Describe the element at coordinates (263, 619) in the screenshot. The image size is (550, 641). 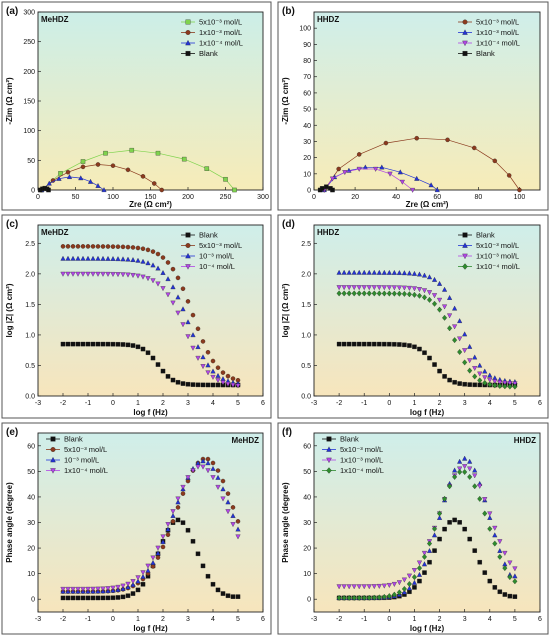
I see `x-tick-label: 6` at that location.